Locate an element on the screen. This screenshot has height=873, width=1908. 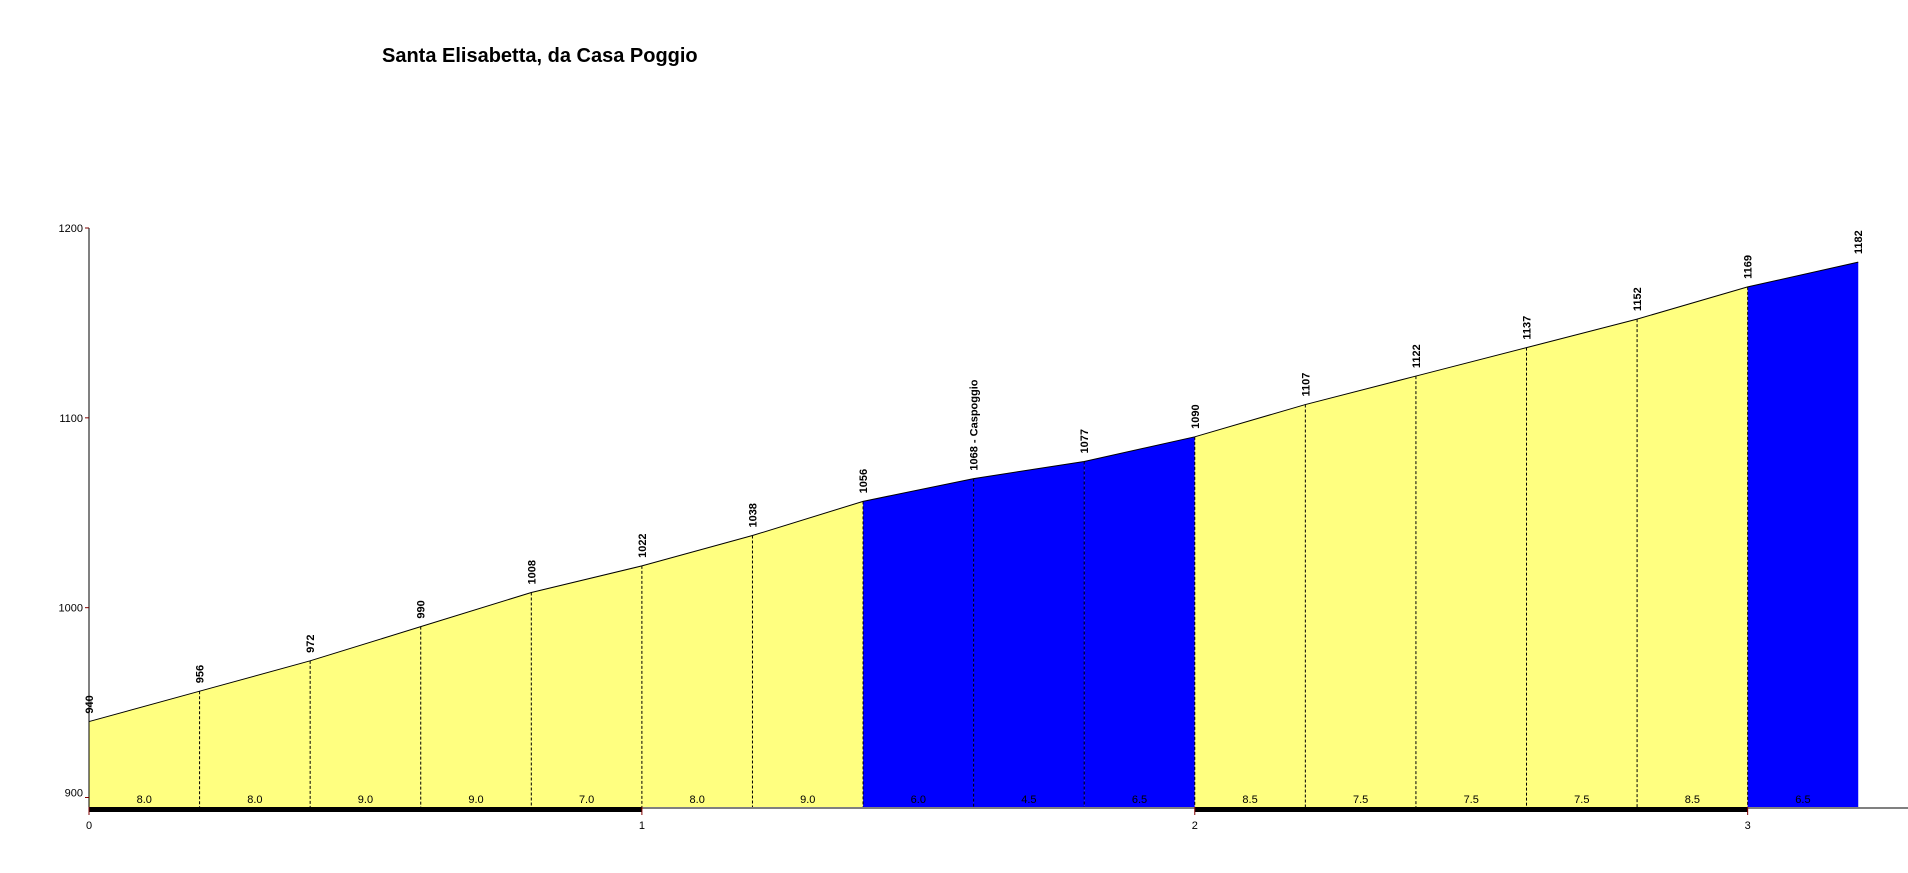
elevation-label: 1077 is located at coordinates (1085, 441).